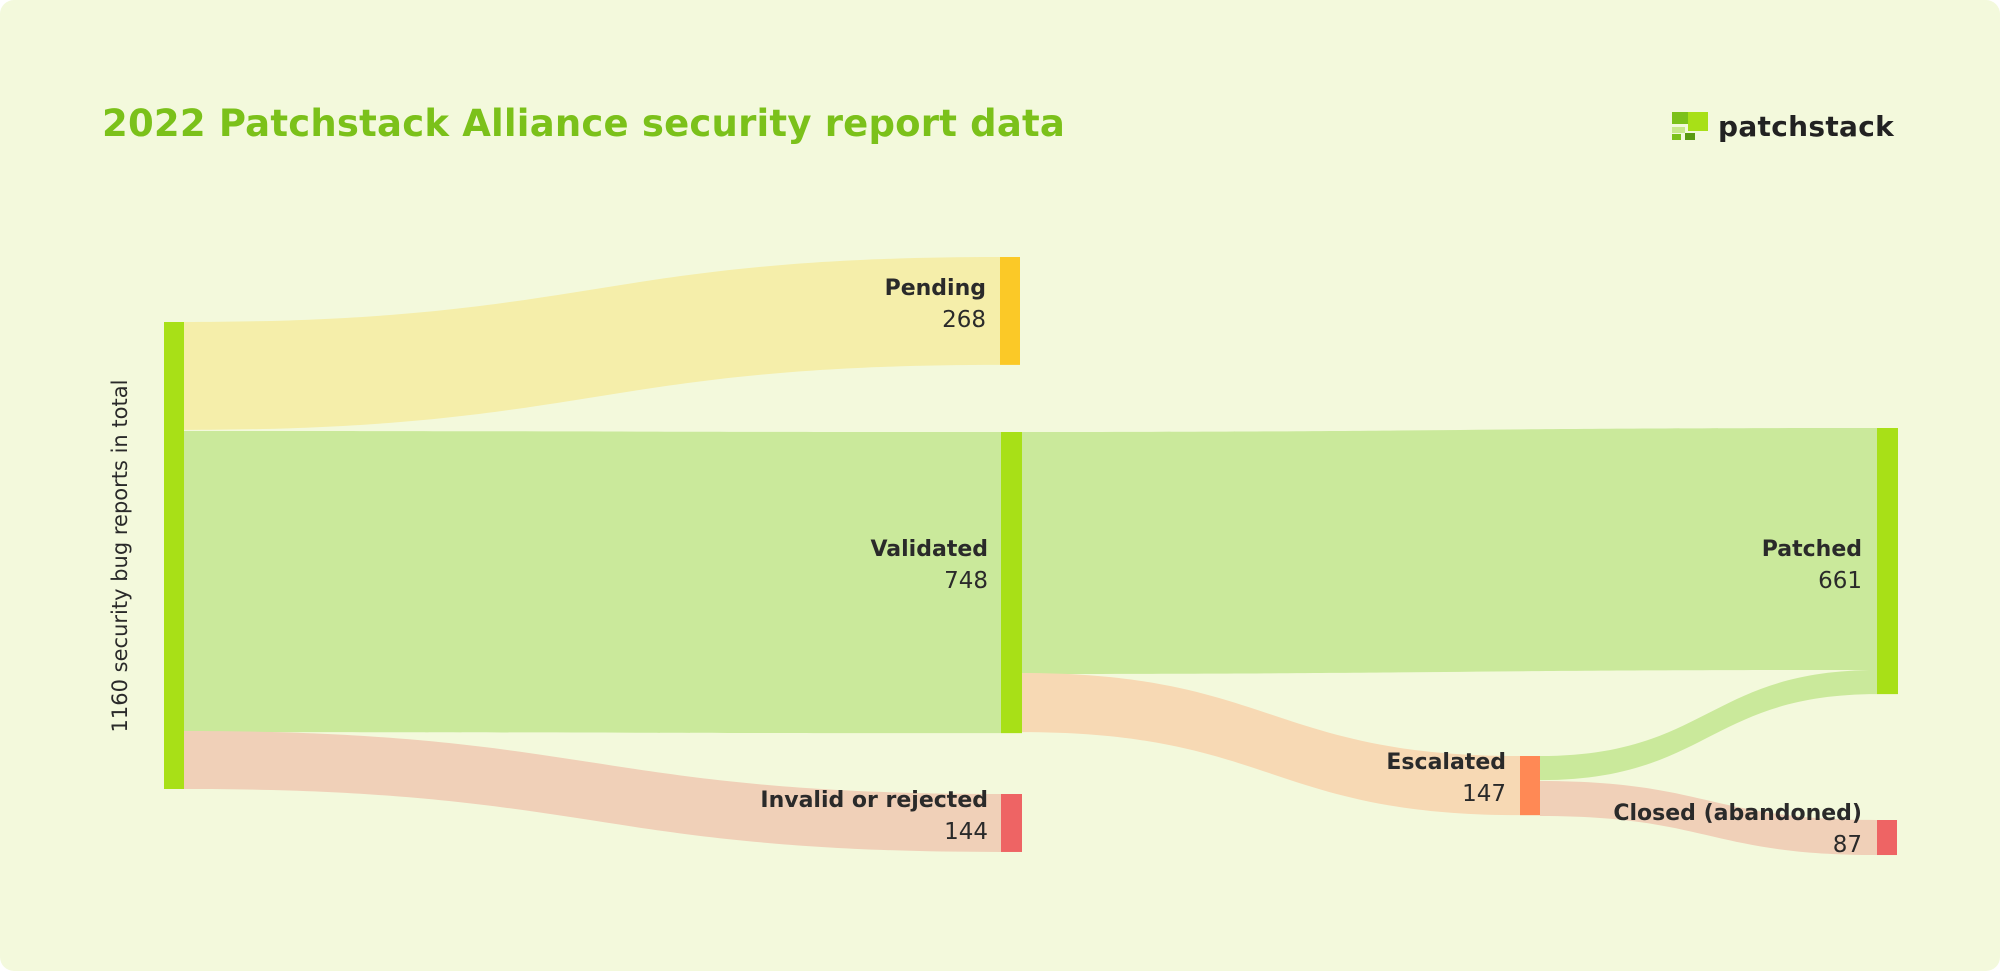 This screenshot has width=2000, height=971. I want to click on node-value-validated: 748, so click(966, 581).